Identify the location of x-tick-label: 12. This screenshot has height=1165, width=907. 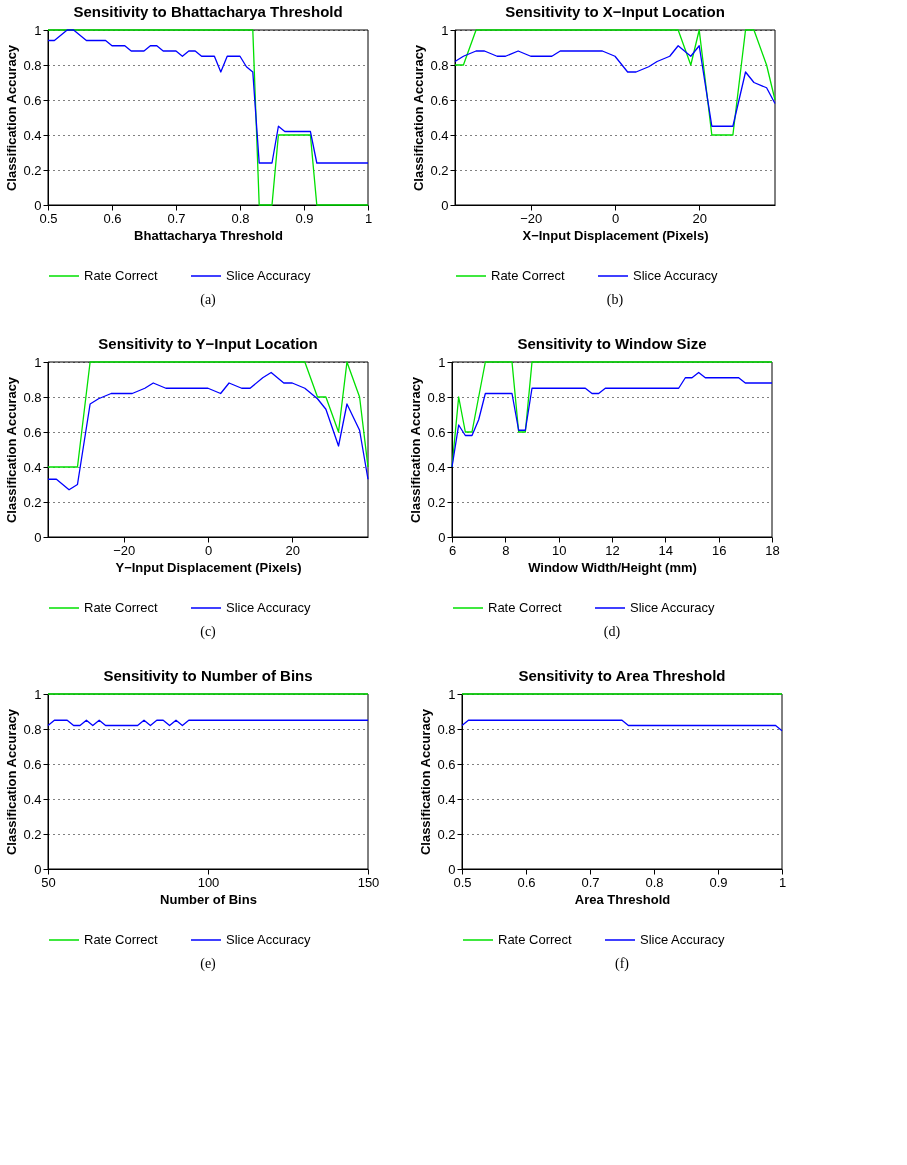
(612, 550).